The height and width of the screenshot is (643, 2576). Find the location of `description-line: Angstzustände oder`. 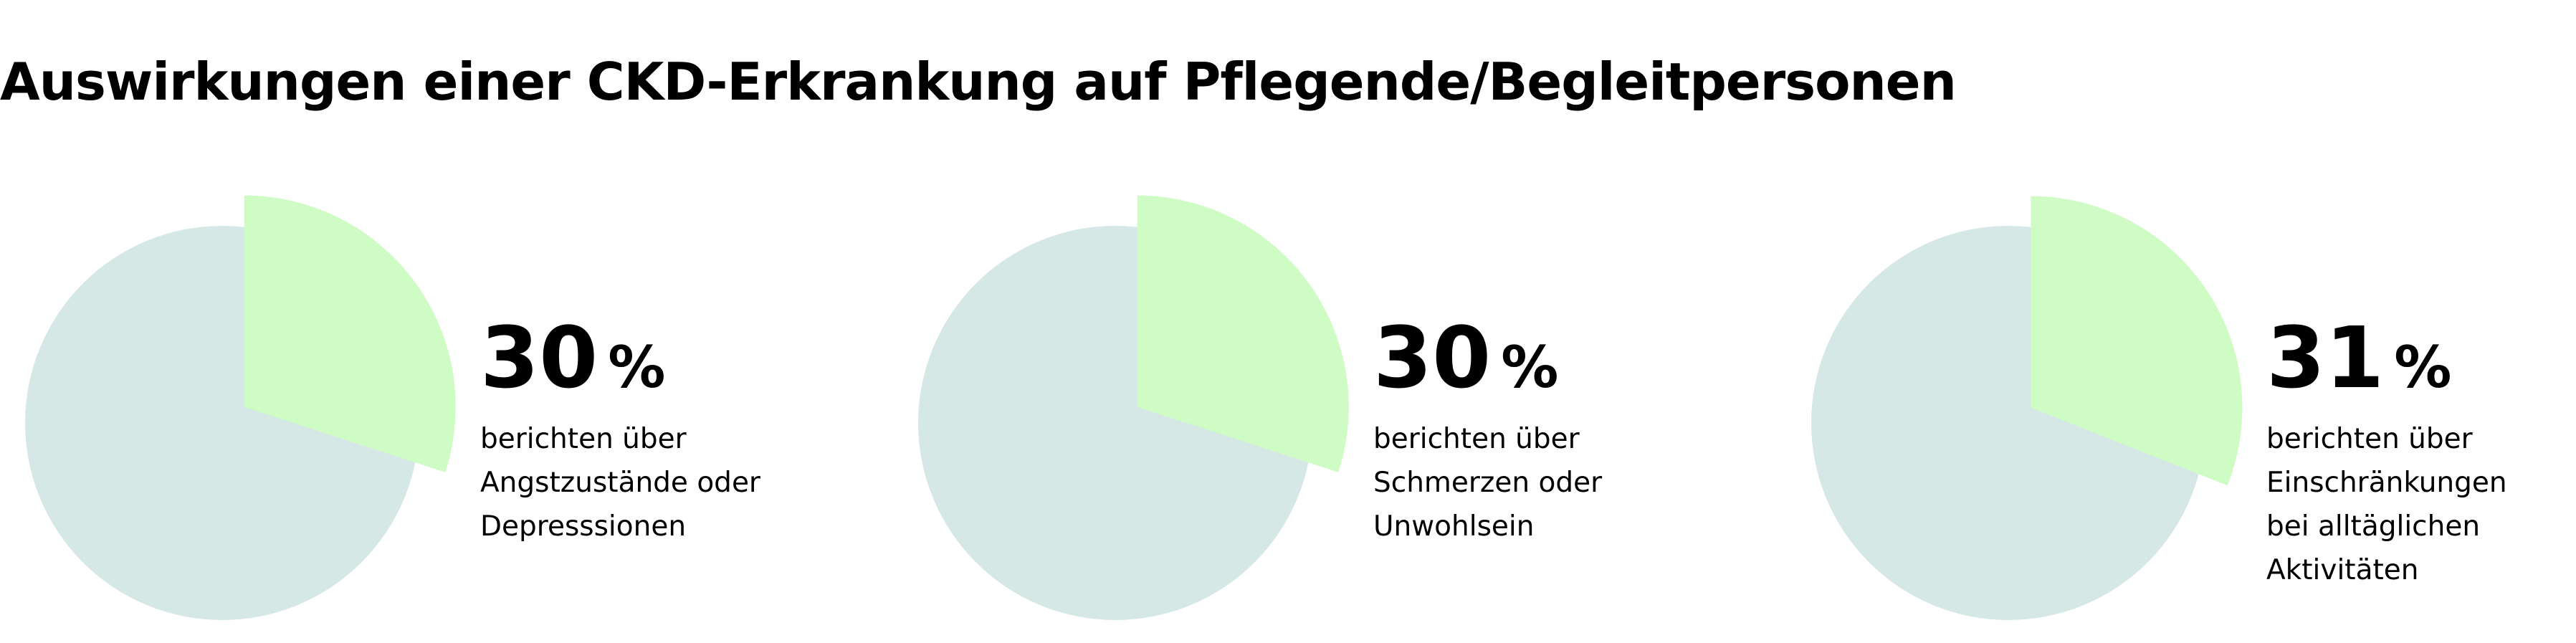

description-line: Angstzustände oder is located at coordinates (620, 483).